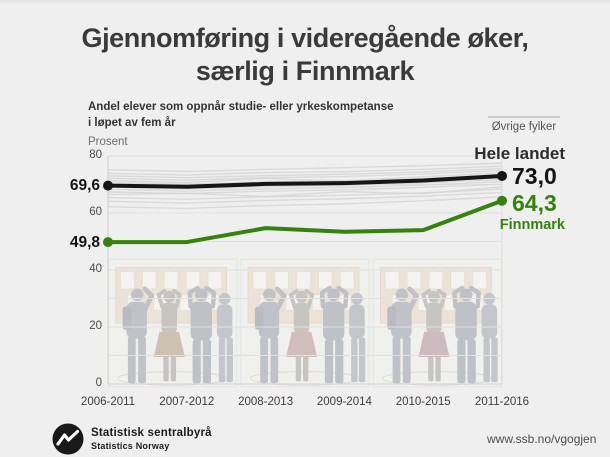 This screenshot has width=610, height=457. Describe the element at coordinates (532, 225) in the screenshot. I see `series-name-finnmark: Finnmark` at that location.